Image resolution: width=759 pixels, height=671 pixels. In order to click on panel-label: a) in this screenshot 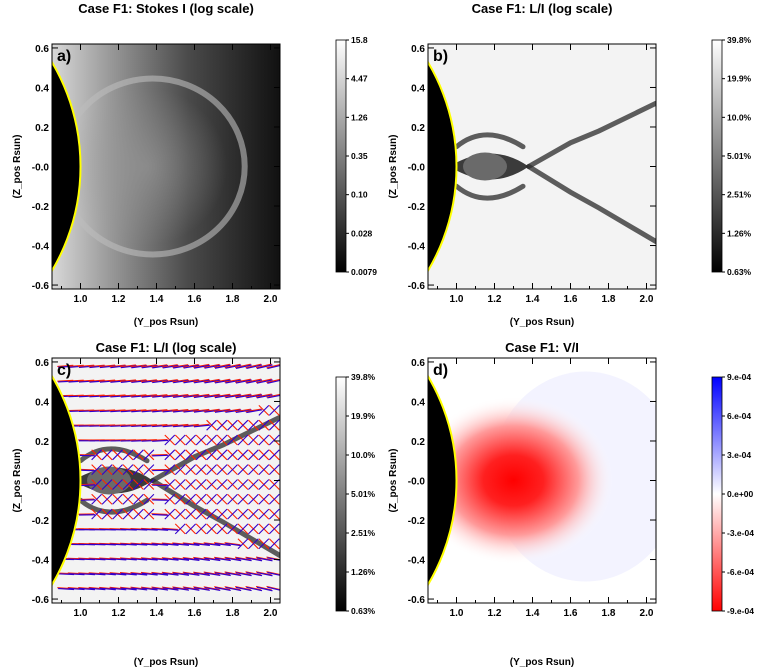, I will do `click(64, 56)`.